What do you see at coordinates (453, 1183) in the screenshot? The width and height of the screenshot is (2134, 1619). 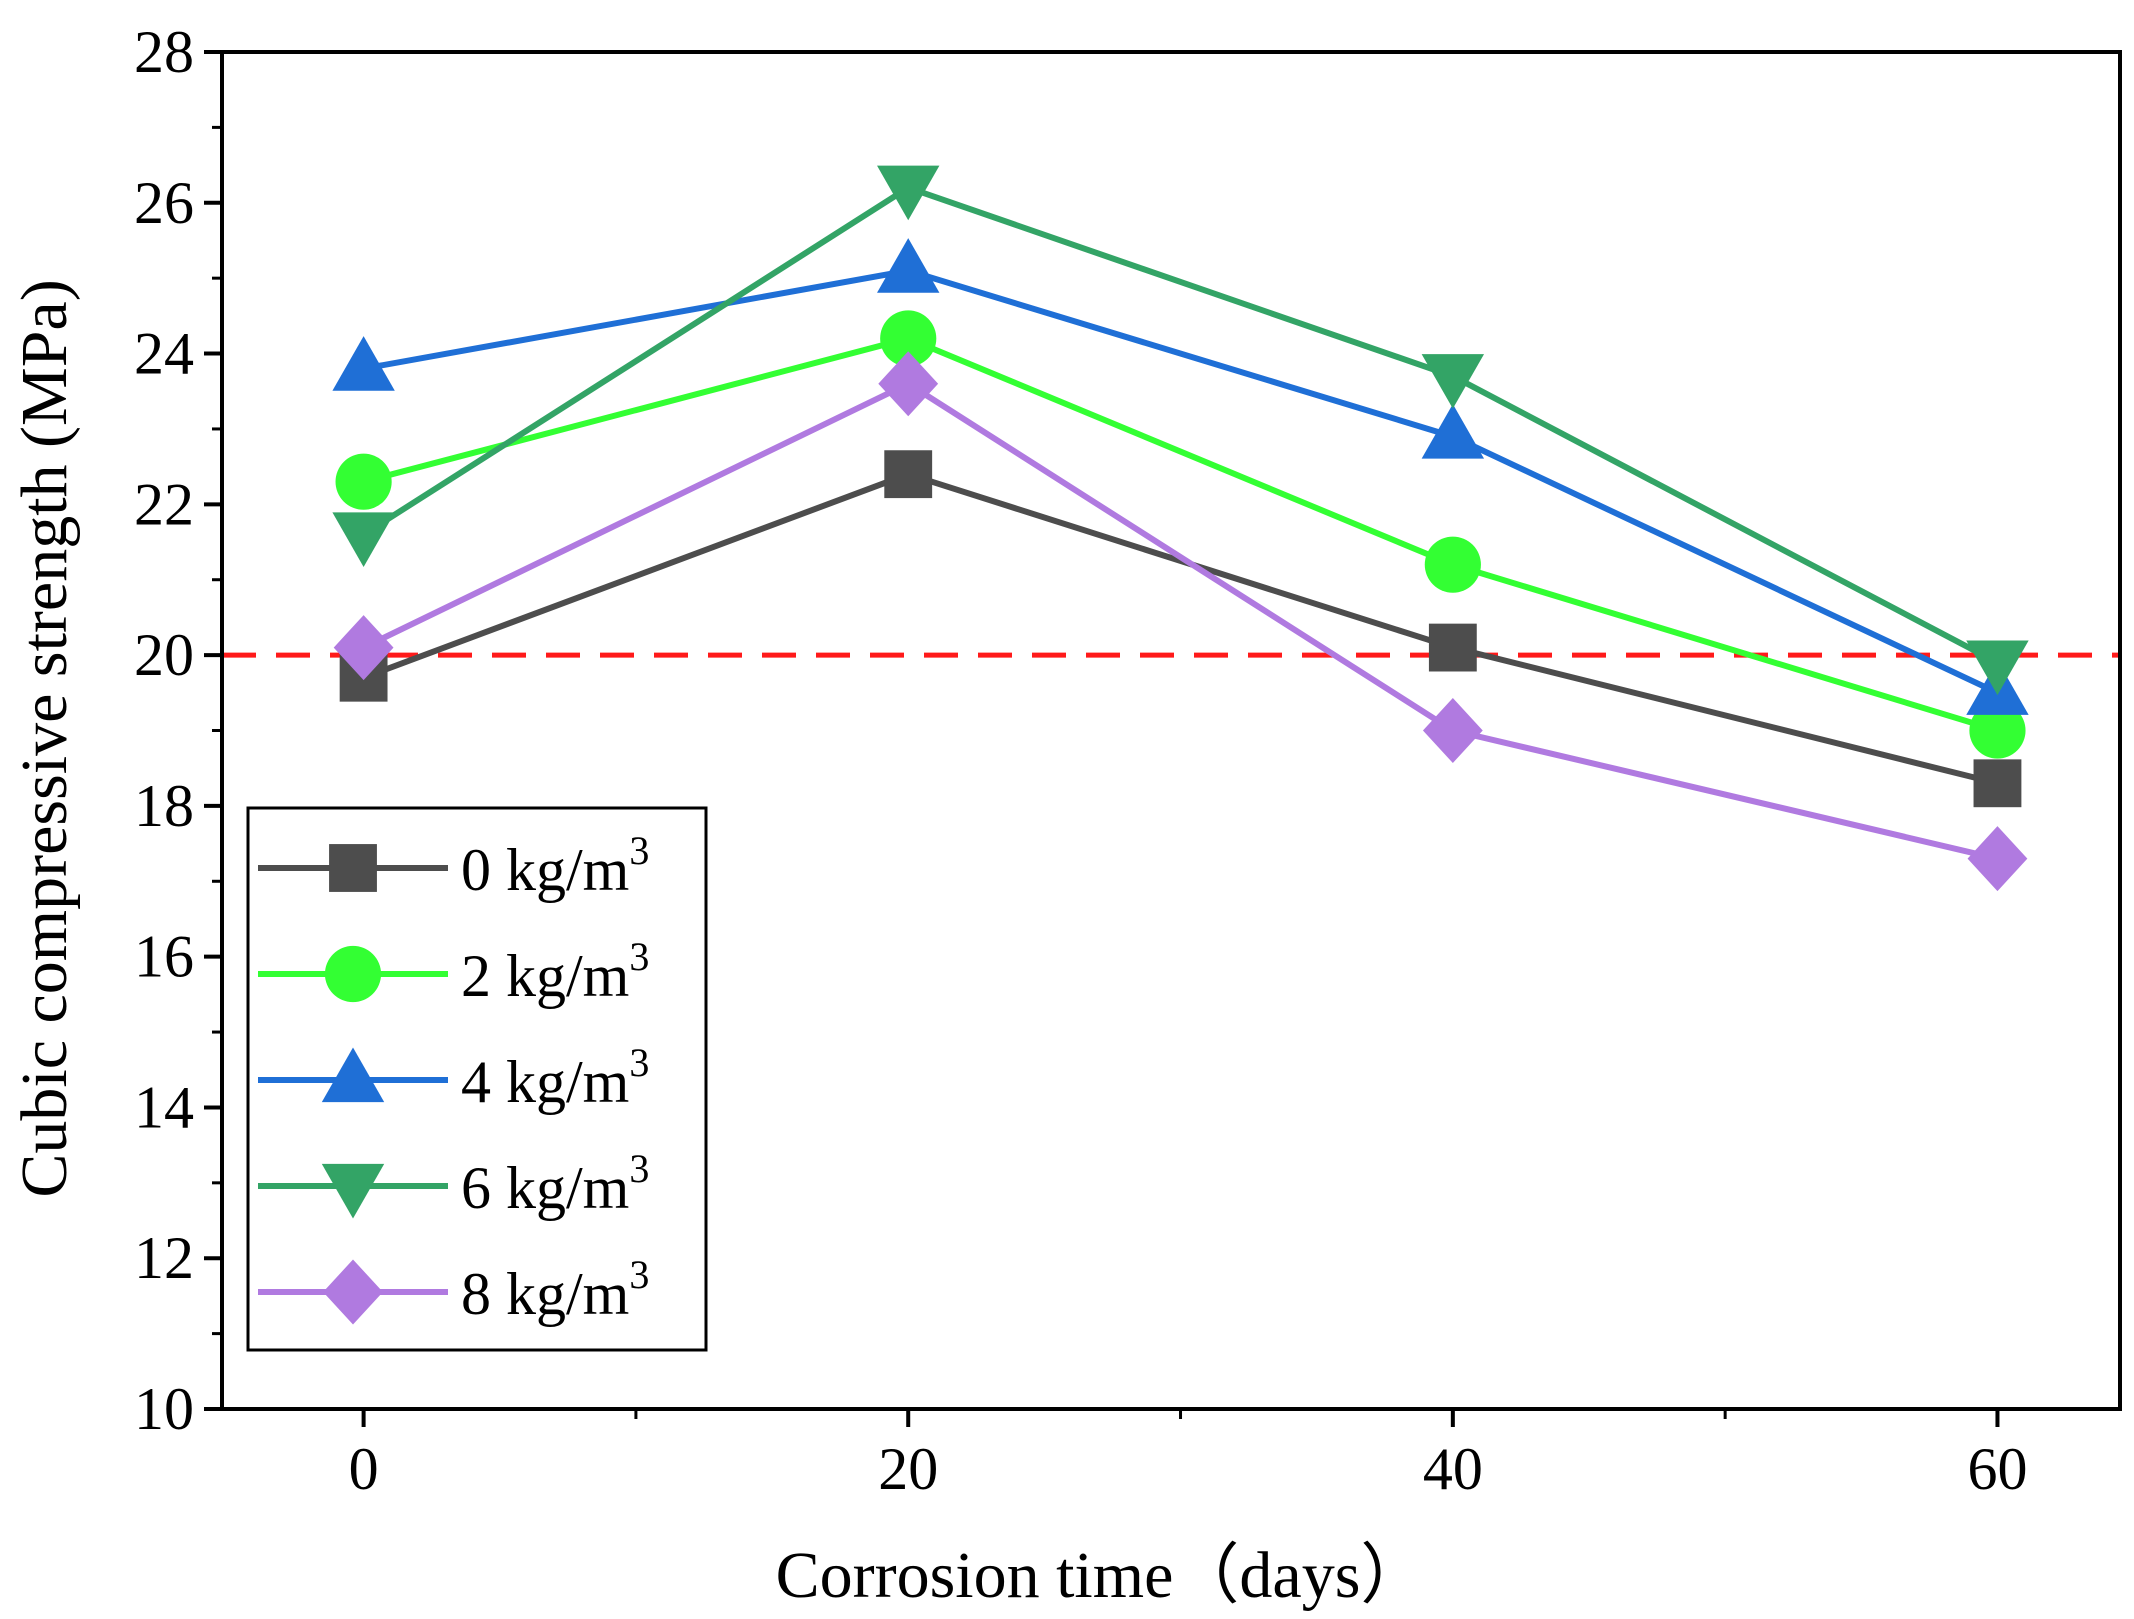 I see `legend-item-3: 6 kg/m3` at bounding box center [453, 1183].